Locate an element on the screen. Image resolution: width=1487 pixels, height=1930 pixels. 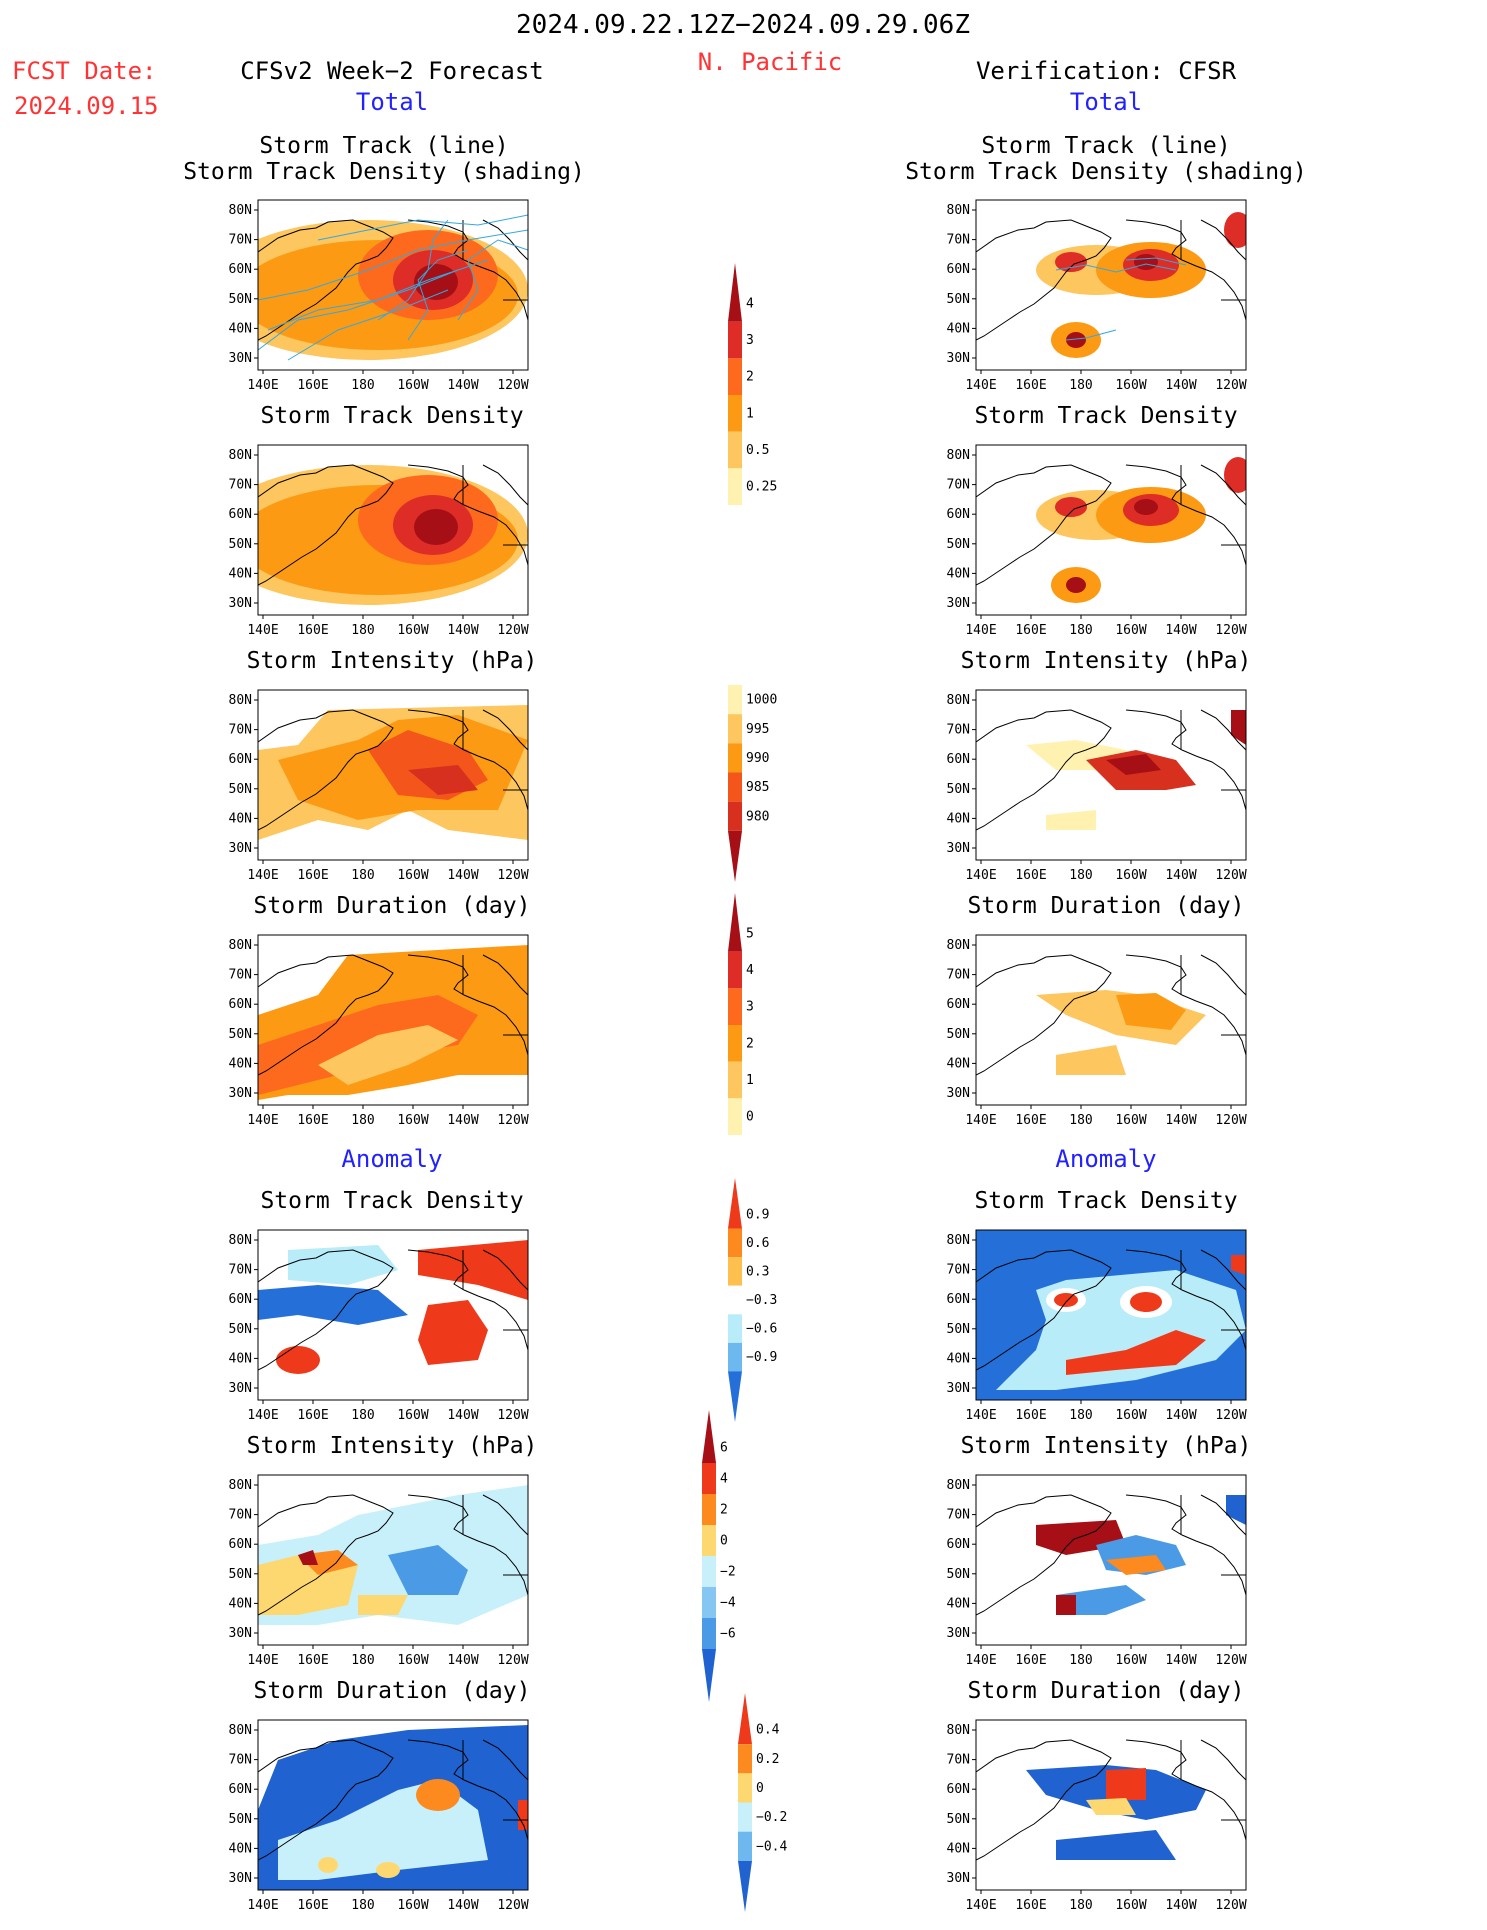
total-label-verification: Total is located at coordinates (1106, 102).